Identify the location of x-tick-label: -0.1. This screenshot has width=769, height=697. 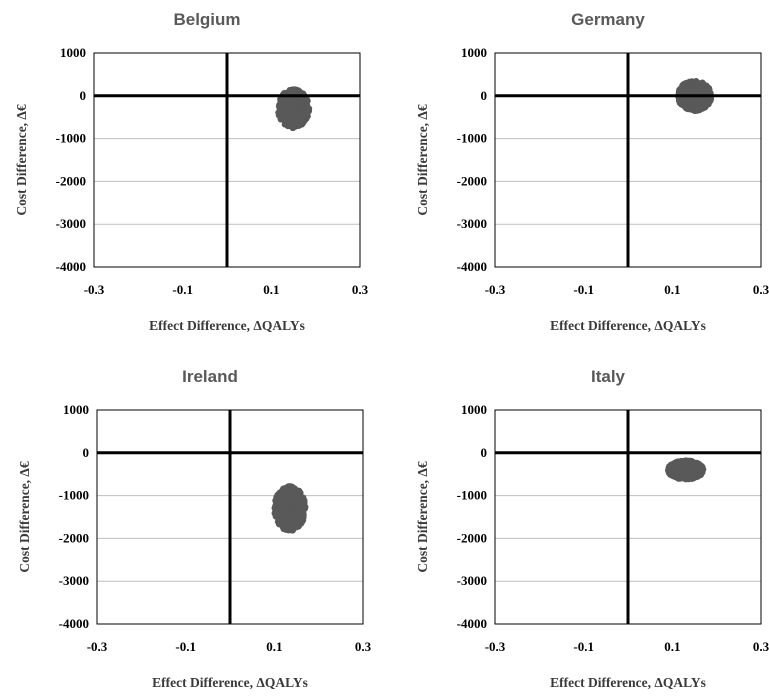
(182, 289).